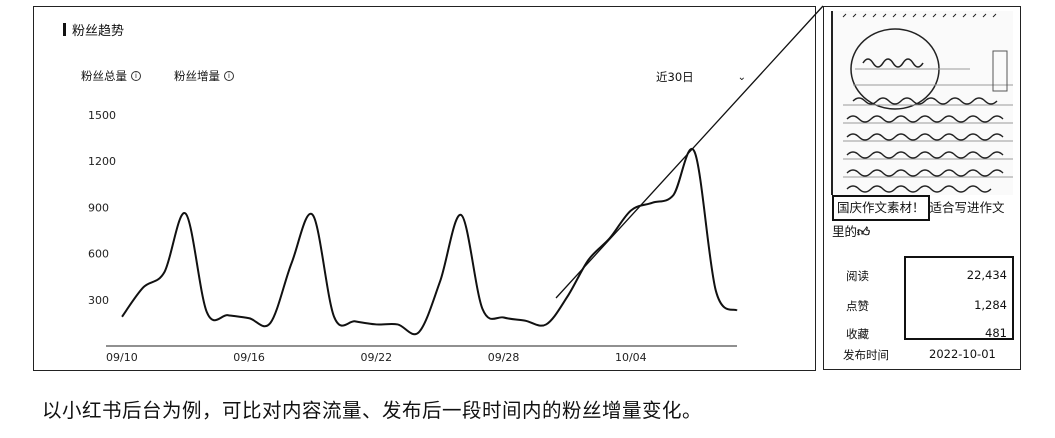  I want to click on section-title: 粉丝趋势, so click(93, 29).